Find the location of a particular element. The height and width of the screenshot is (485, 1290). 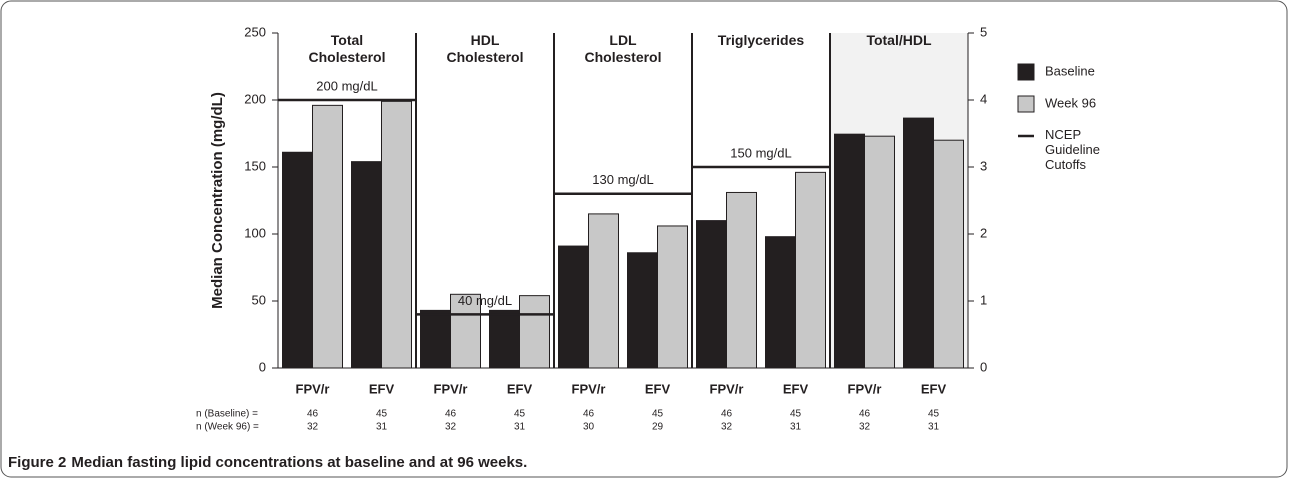

panel-title: HDL Cholesterol is located at coordinates (484, 48).